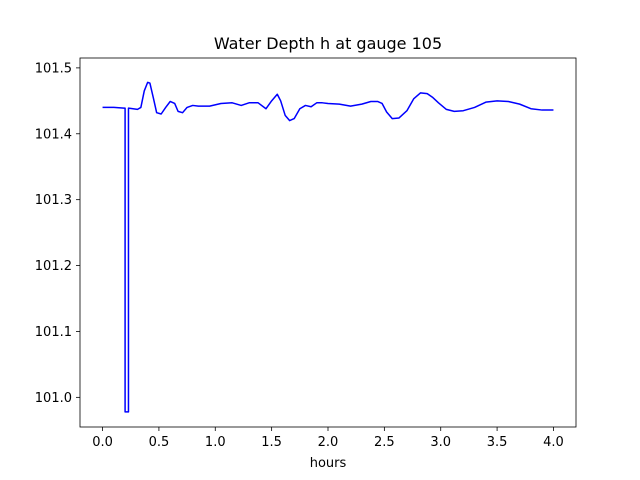 Image resolution: width=640 pixels, height=480 pixels. Describe the element at coordinates (53, 266) in the screenshot. I see `y-tick-label: 101.2` at that location.